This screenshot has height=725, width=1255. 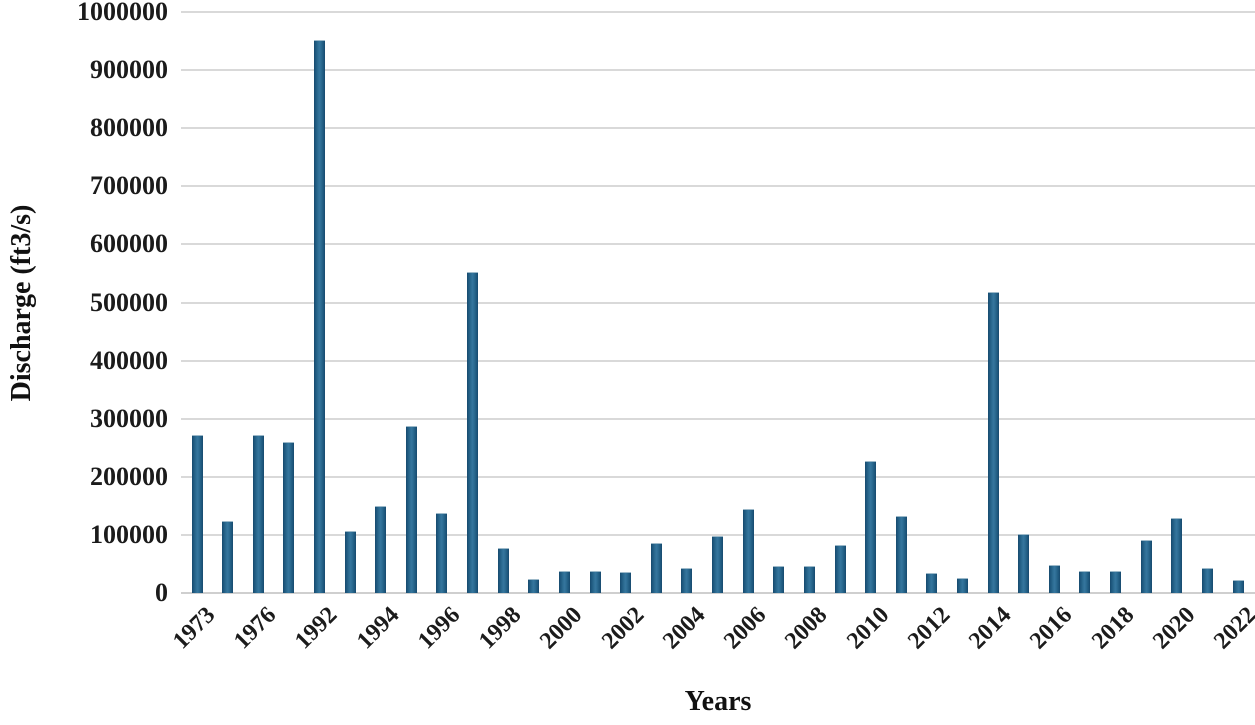 What do you see at coordinates (623, 628) in the screenshot?
I see `x-tick-label: 2002` at bounding box center [623, 628].